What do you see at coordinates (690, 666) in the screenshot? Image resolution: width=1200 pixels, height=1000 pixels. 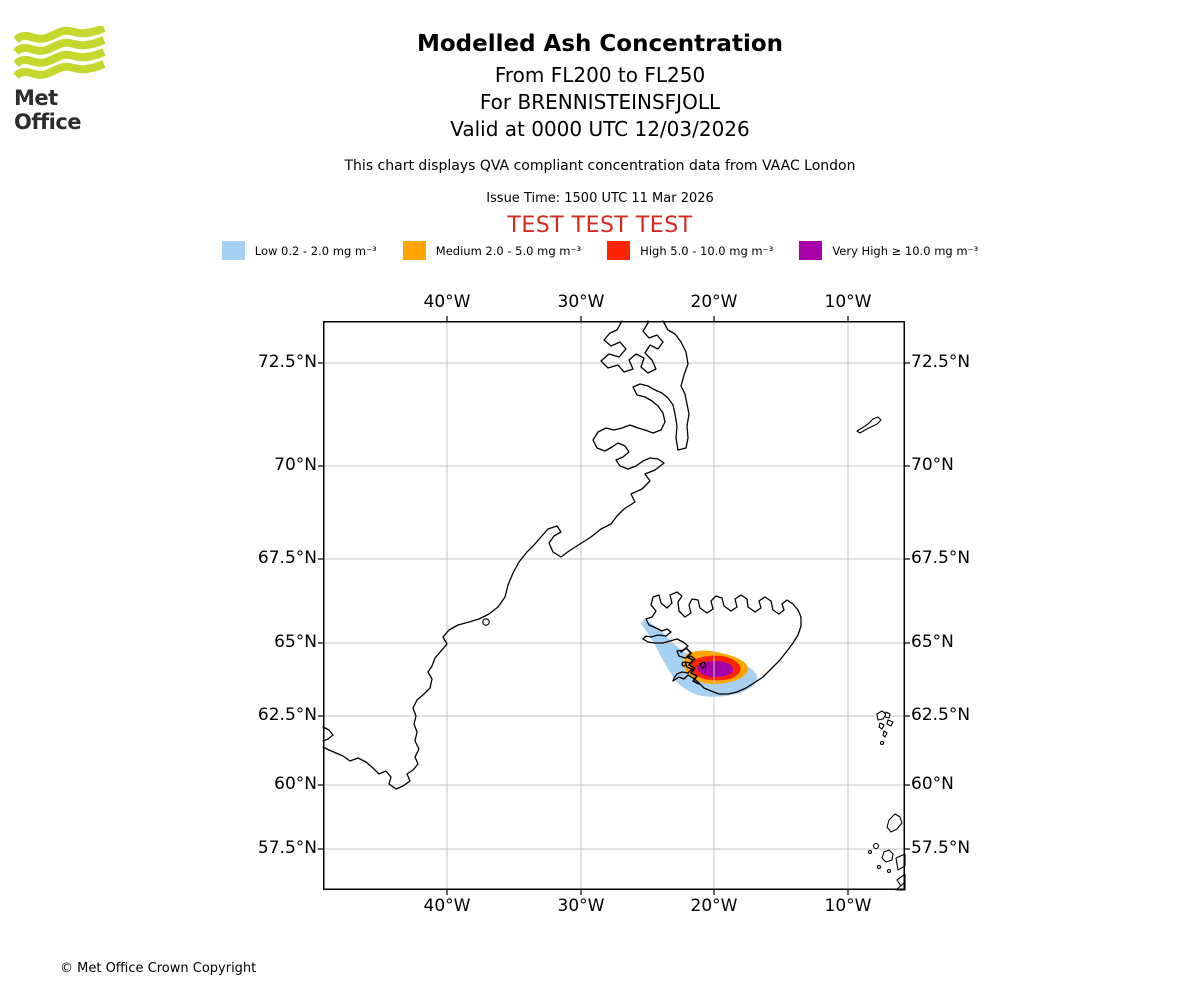 I see `reykjanes-coast-detail` at bounding box center [690, 666].